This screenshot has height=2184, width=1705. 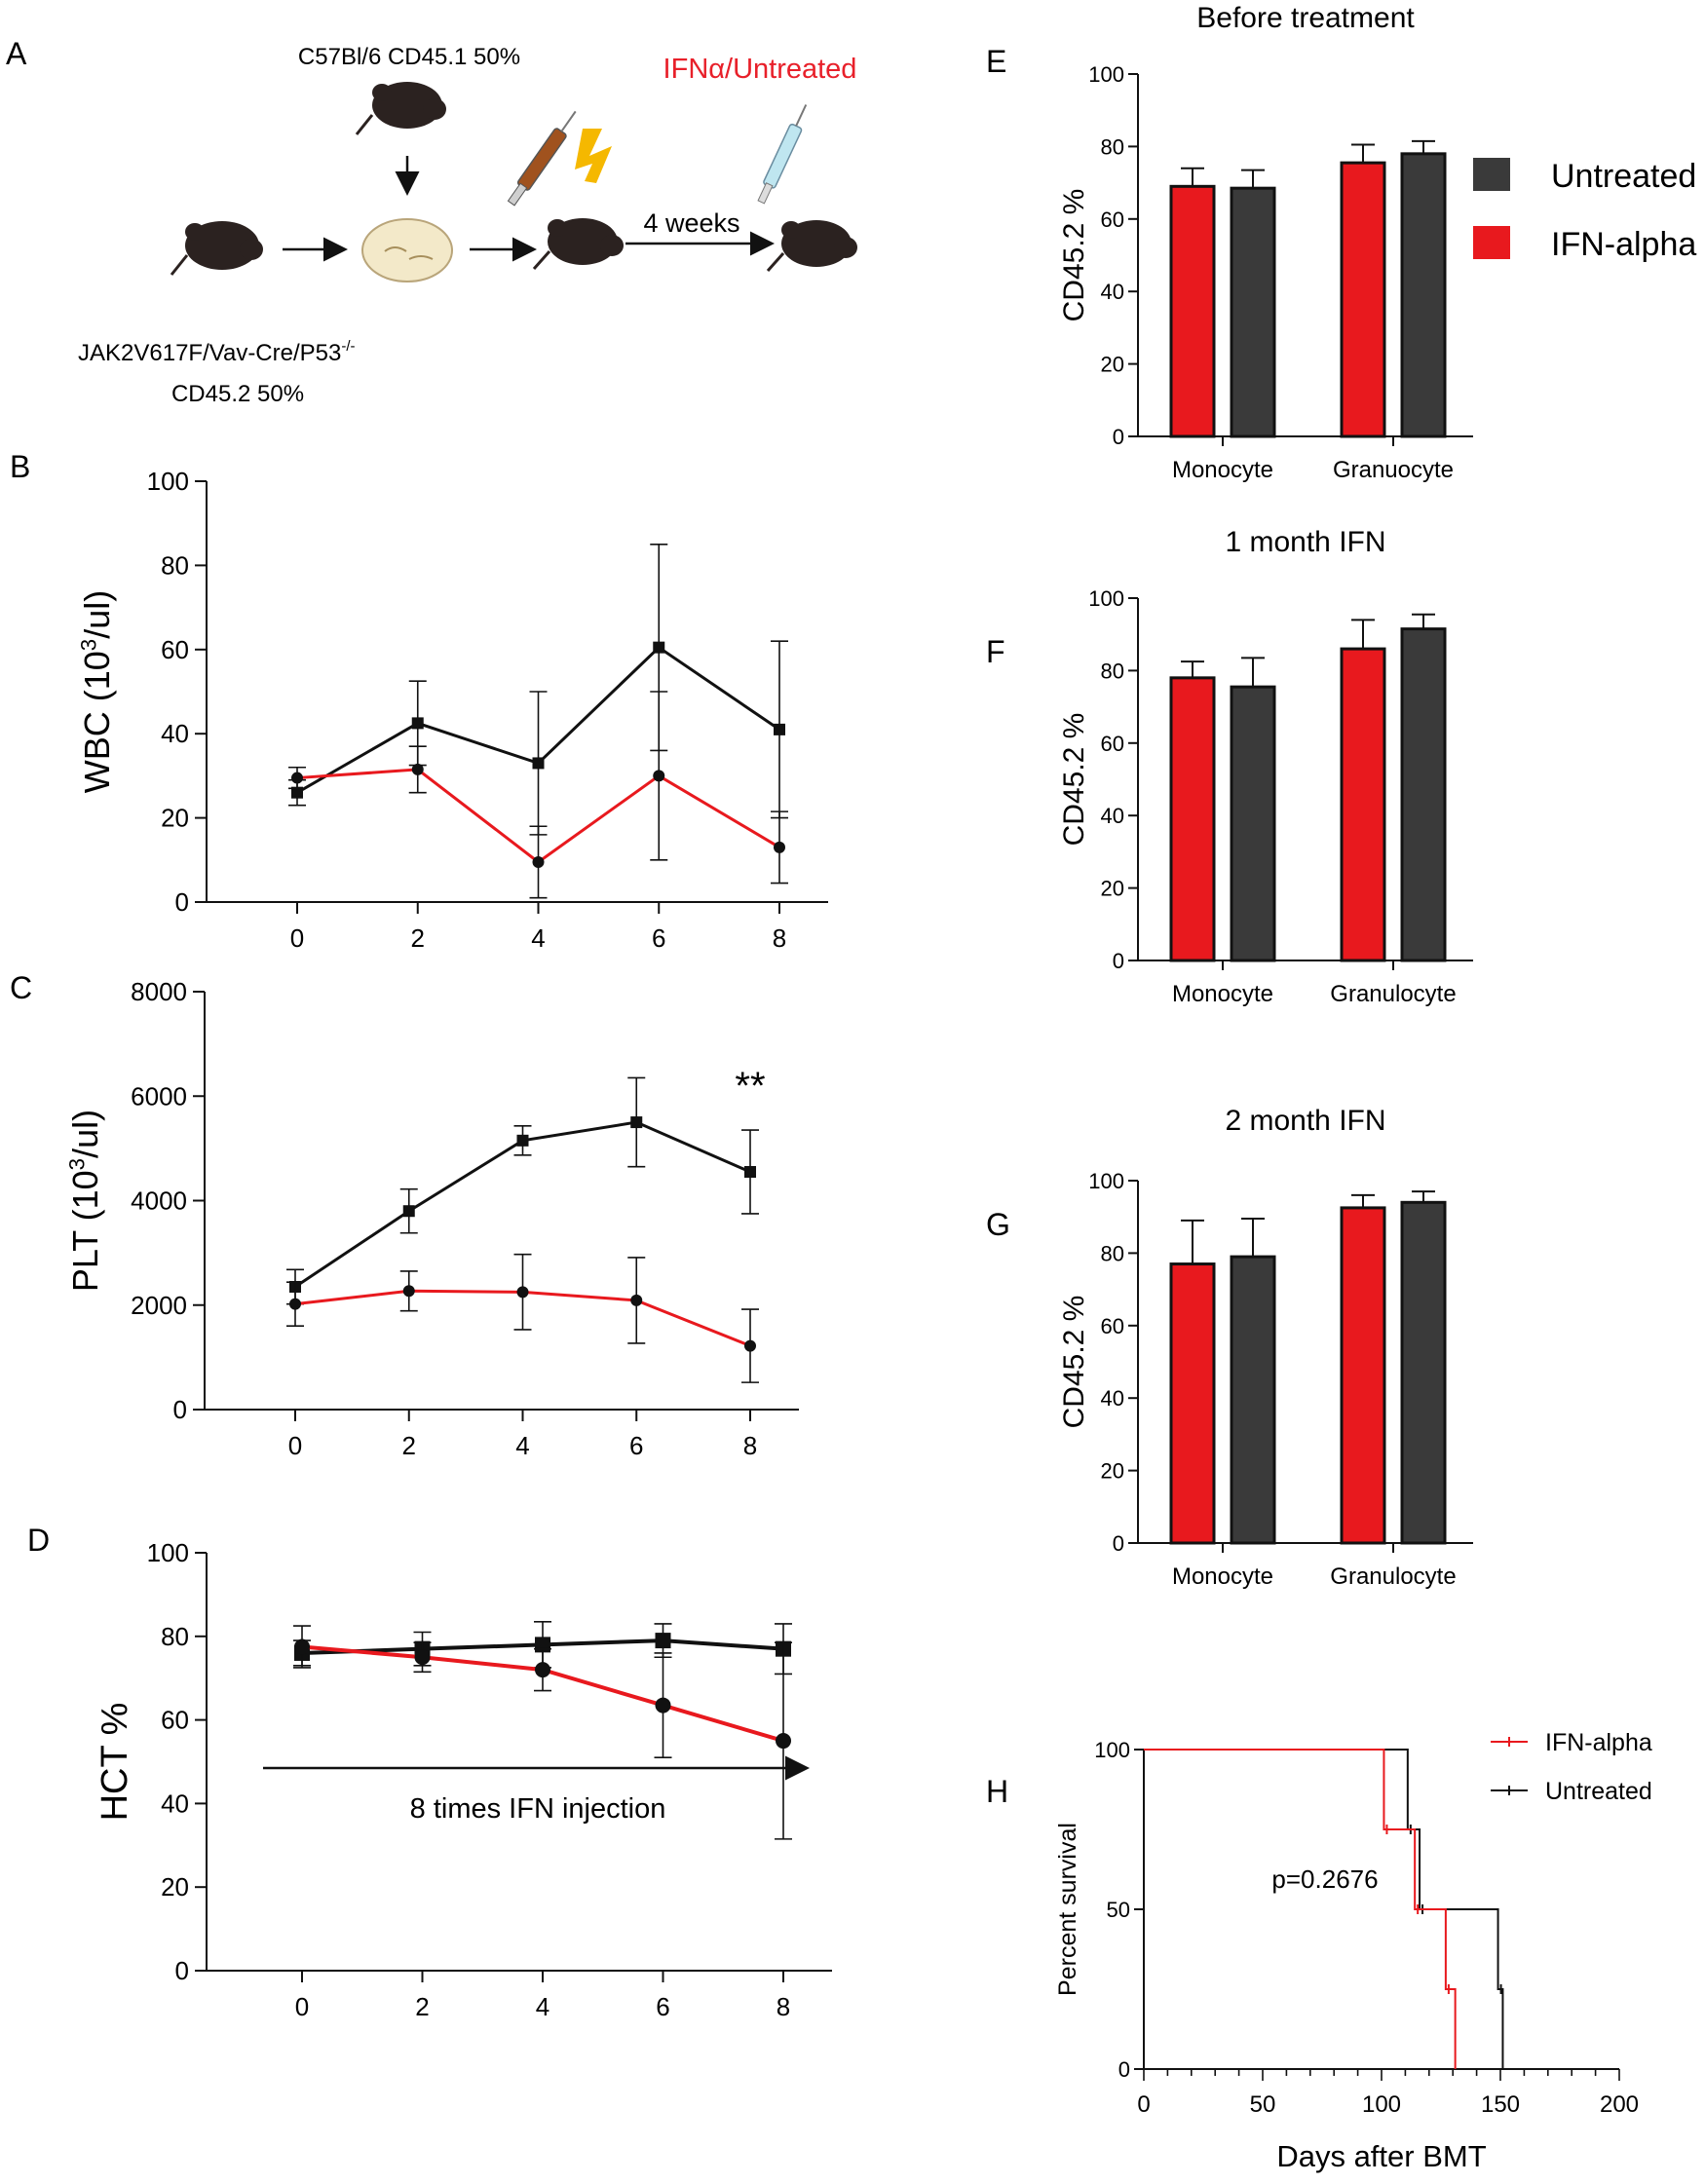 I want to click on legend-swatch-ifn, so click(x=1491, y=242).